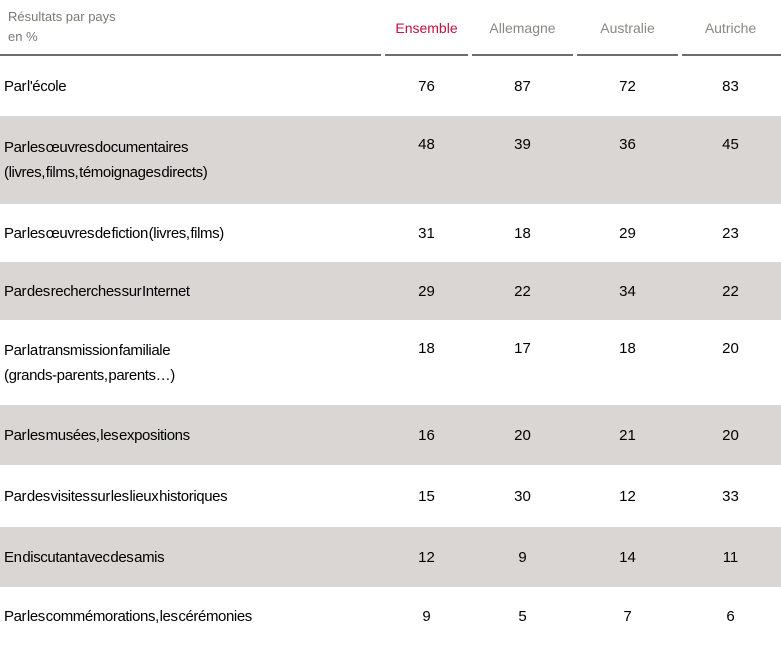  What do you see at coordinates (426, 233) in the screenshot?
I see `value-ensemble: 31` at bounding box center [426, 233].